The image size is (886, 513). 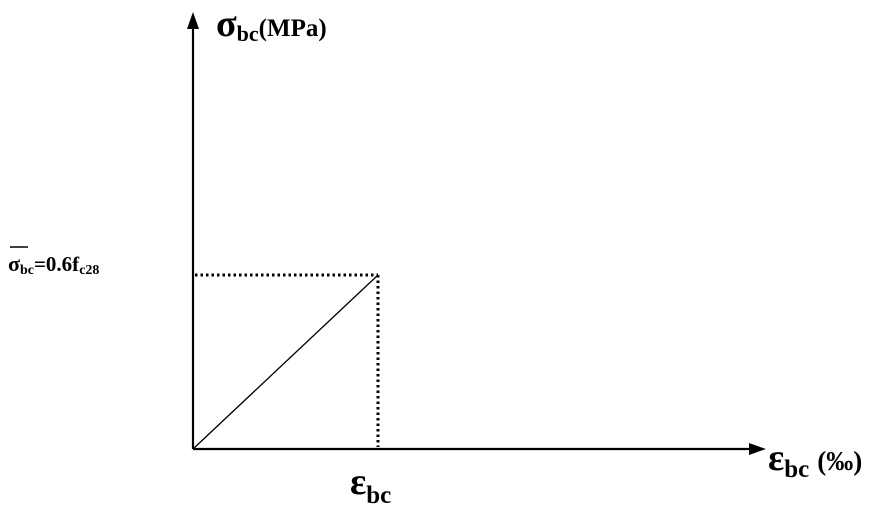 I want to click on y-axis-label: σbc(MPa), so click(x=271, y=24).